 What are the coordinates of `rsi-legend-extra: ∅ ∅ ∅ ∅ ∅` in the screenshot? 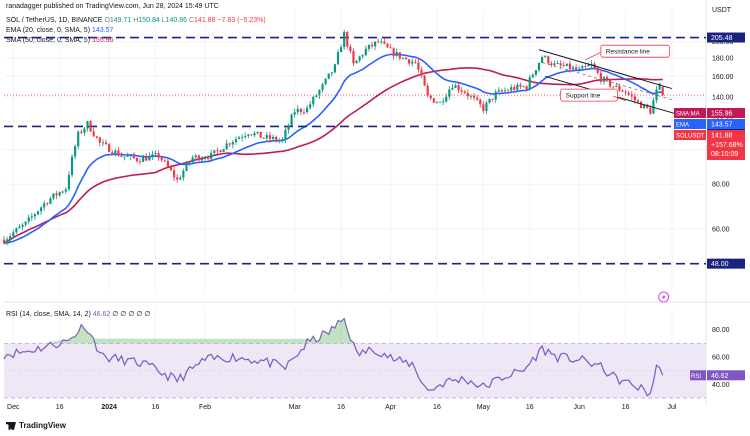 It's located at (131, 314).